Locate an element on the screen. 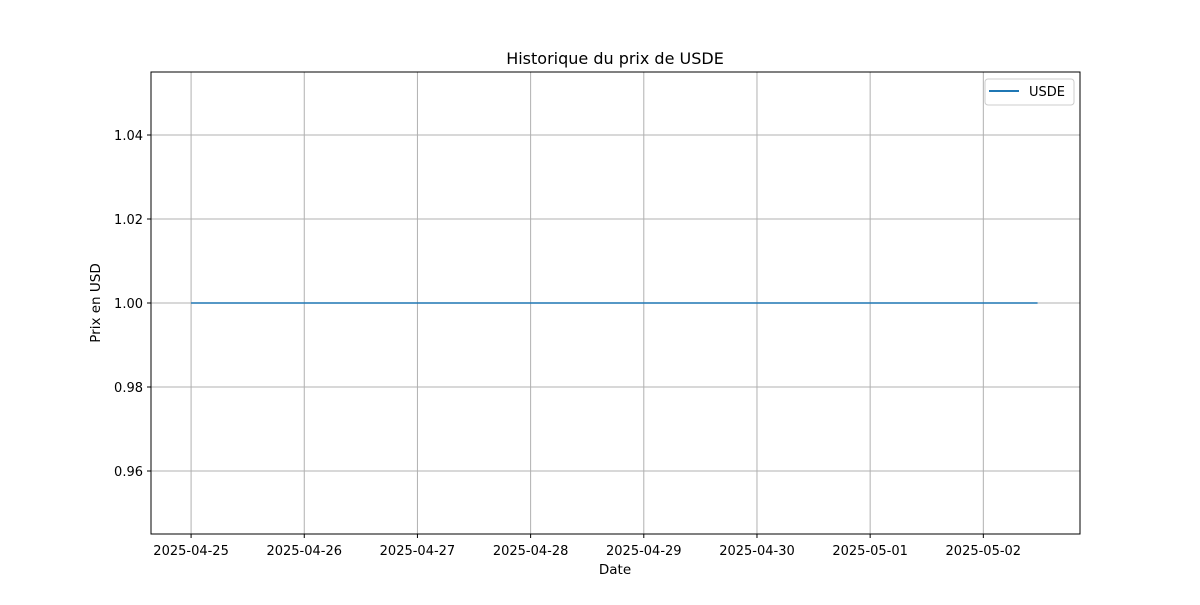 This screenshot has width=1200, height=605. x-tick-label: 2025-05-01 is located at coordinates (870, 551).